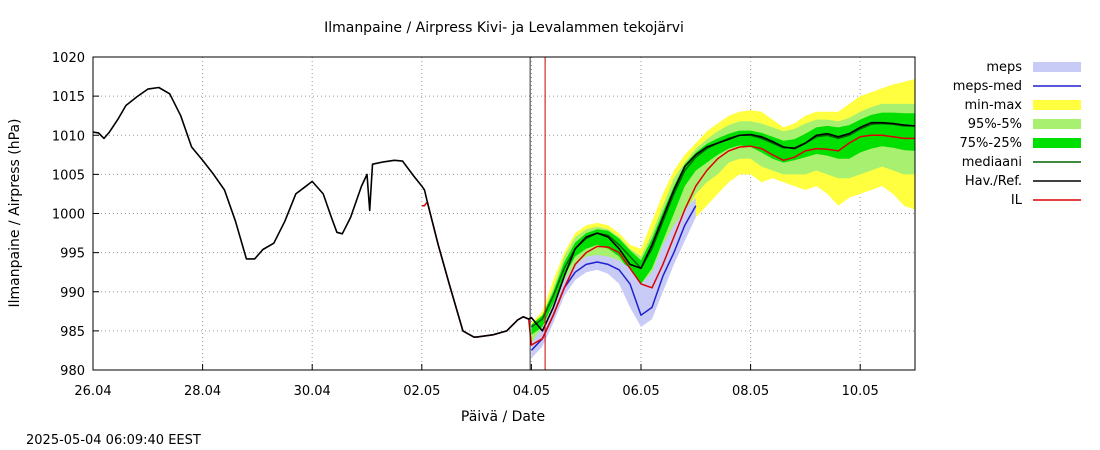  What do you see at coordinates (613, 278) in the screenshot?
I see `band-meps` at bounding box center [613, 278].